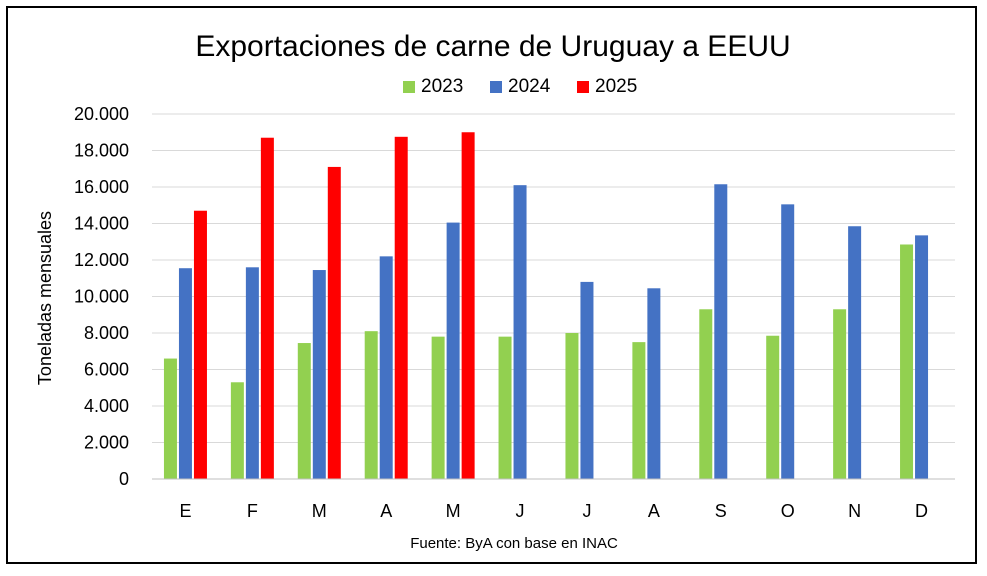 This screenshot has width=987, height=576. What do you see at coordinates (854, 511) in the screenshot?
I see `x-tick-label: N` at bounding box center [854, 511].